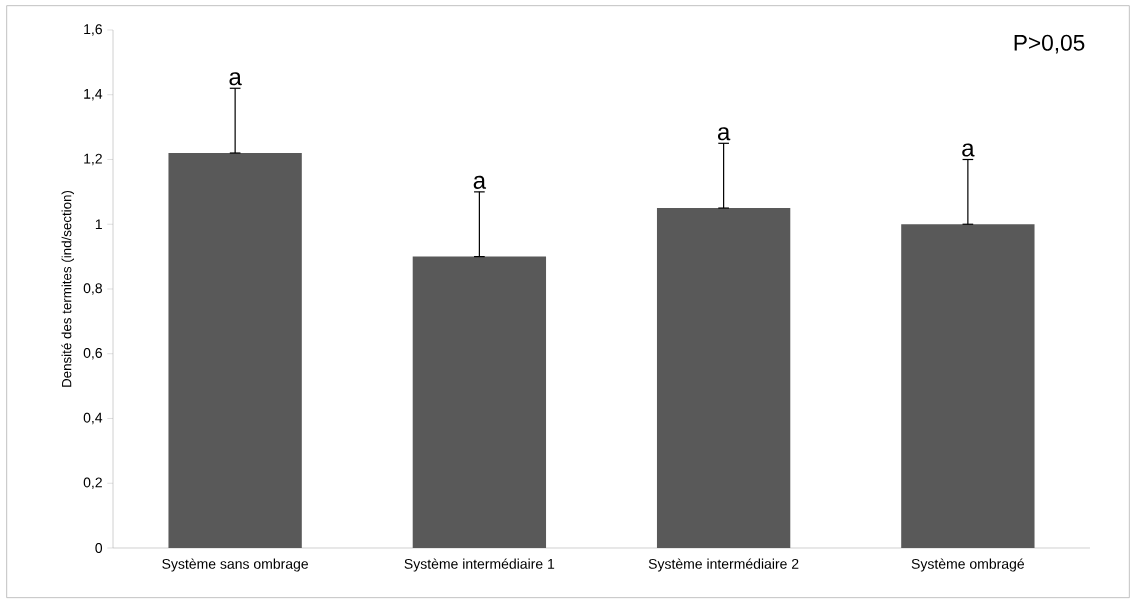  I want to click on y-tick-label: 1,6, so click(93, 30).